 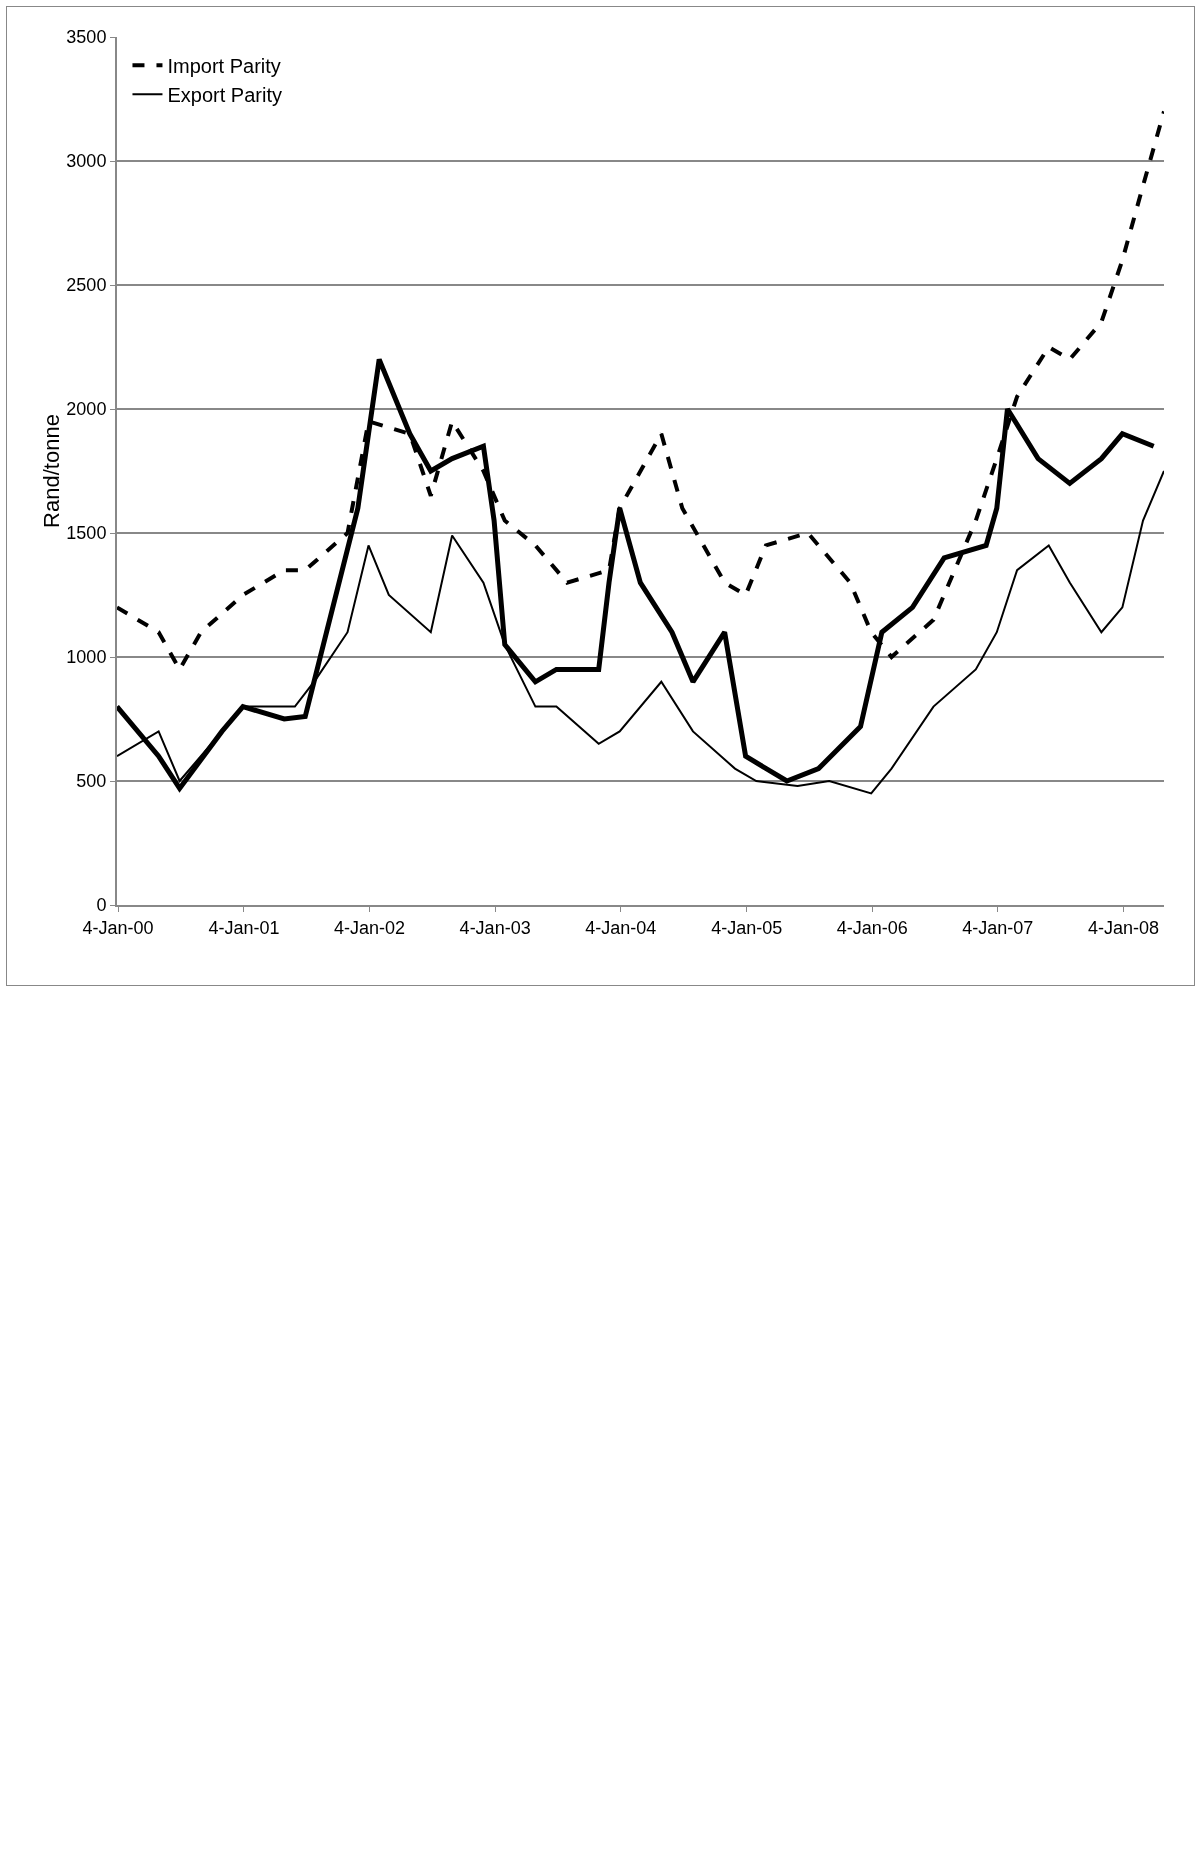 What do you see at coordinates (118, 927) in the screenshot?
I see `x-tick-label: 4-Jan-00` at bounding box center [118, 927].